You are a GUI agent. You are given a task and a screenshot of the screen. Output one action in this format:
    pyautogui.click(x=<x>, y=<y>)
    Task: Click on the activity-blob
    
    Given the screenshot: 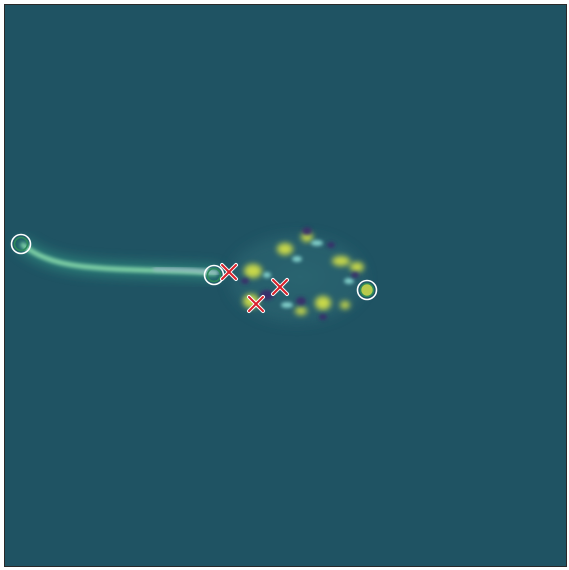 What is the action you would take?
    pyautogui.click(x=300, y=277)
    